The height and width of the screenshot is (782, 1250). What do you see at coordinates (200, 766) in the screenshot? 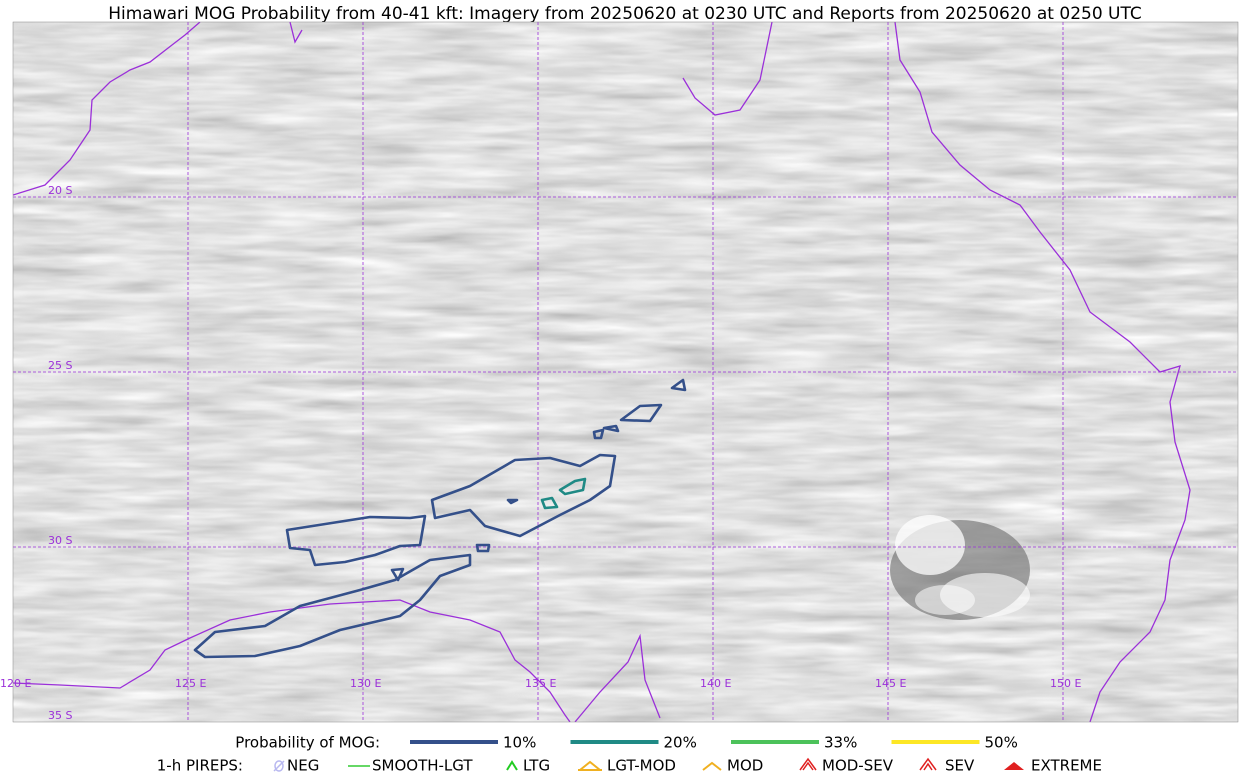
I see `legend-title: 1-h PIREPS:` at bounding box center [200, 766].